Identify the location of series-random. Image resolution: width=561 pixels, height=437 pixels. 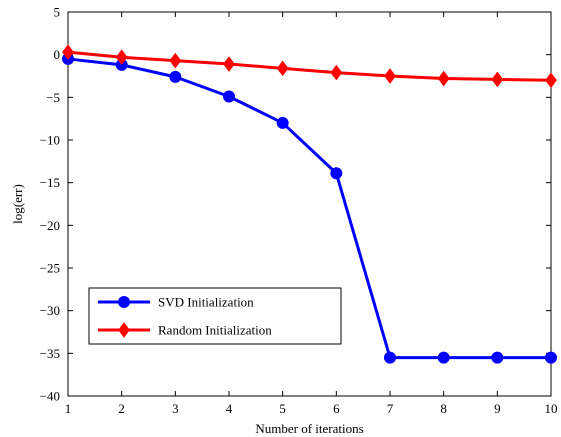
(309, 66).